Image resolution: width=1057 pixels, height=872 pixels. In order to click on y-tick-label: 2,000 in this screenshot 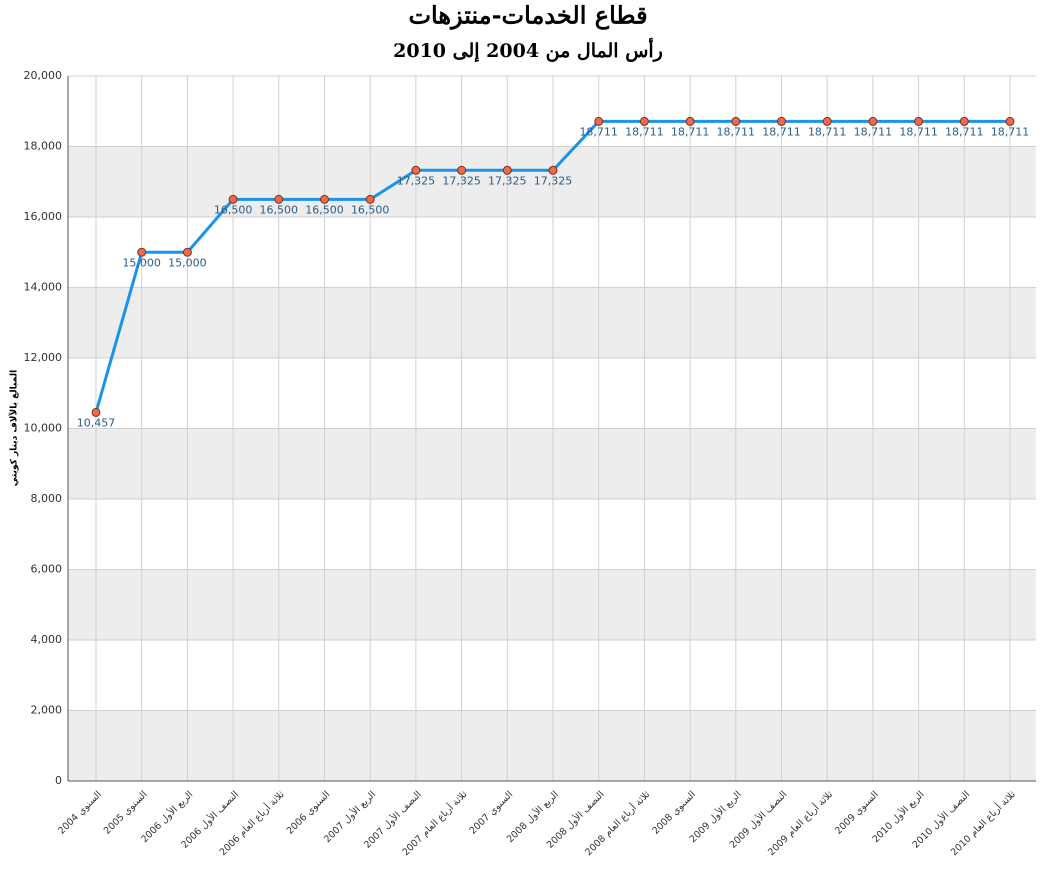, I will do `click(47, 710)`.